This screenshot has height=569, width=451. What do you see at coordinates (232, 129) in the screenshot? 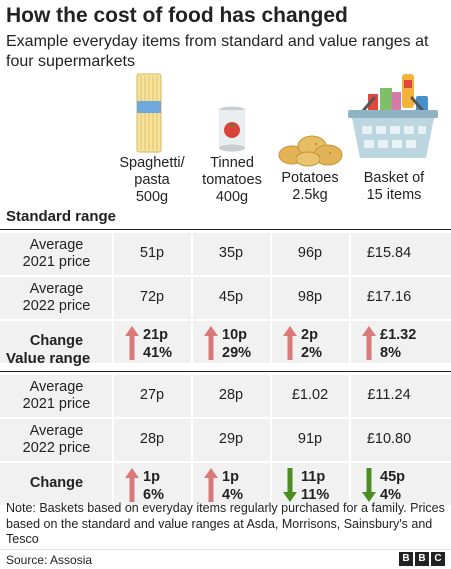
I see `tinned-tomatoes-icon` at bounding box center [232, 129].